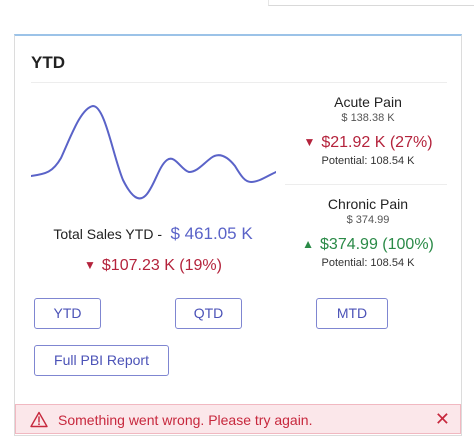  I want to click on total-sales-label: Total Sales YTD -, so click(107, 234).